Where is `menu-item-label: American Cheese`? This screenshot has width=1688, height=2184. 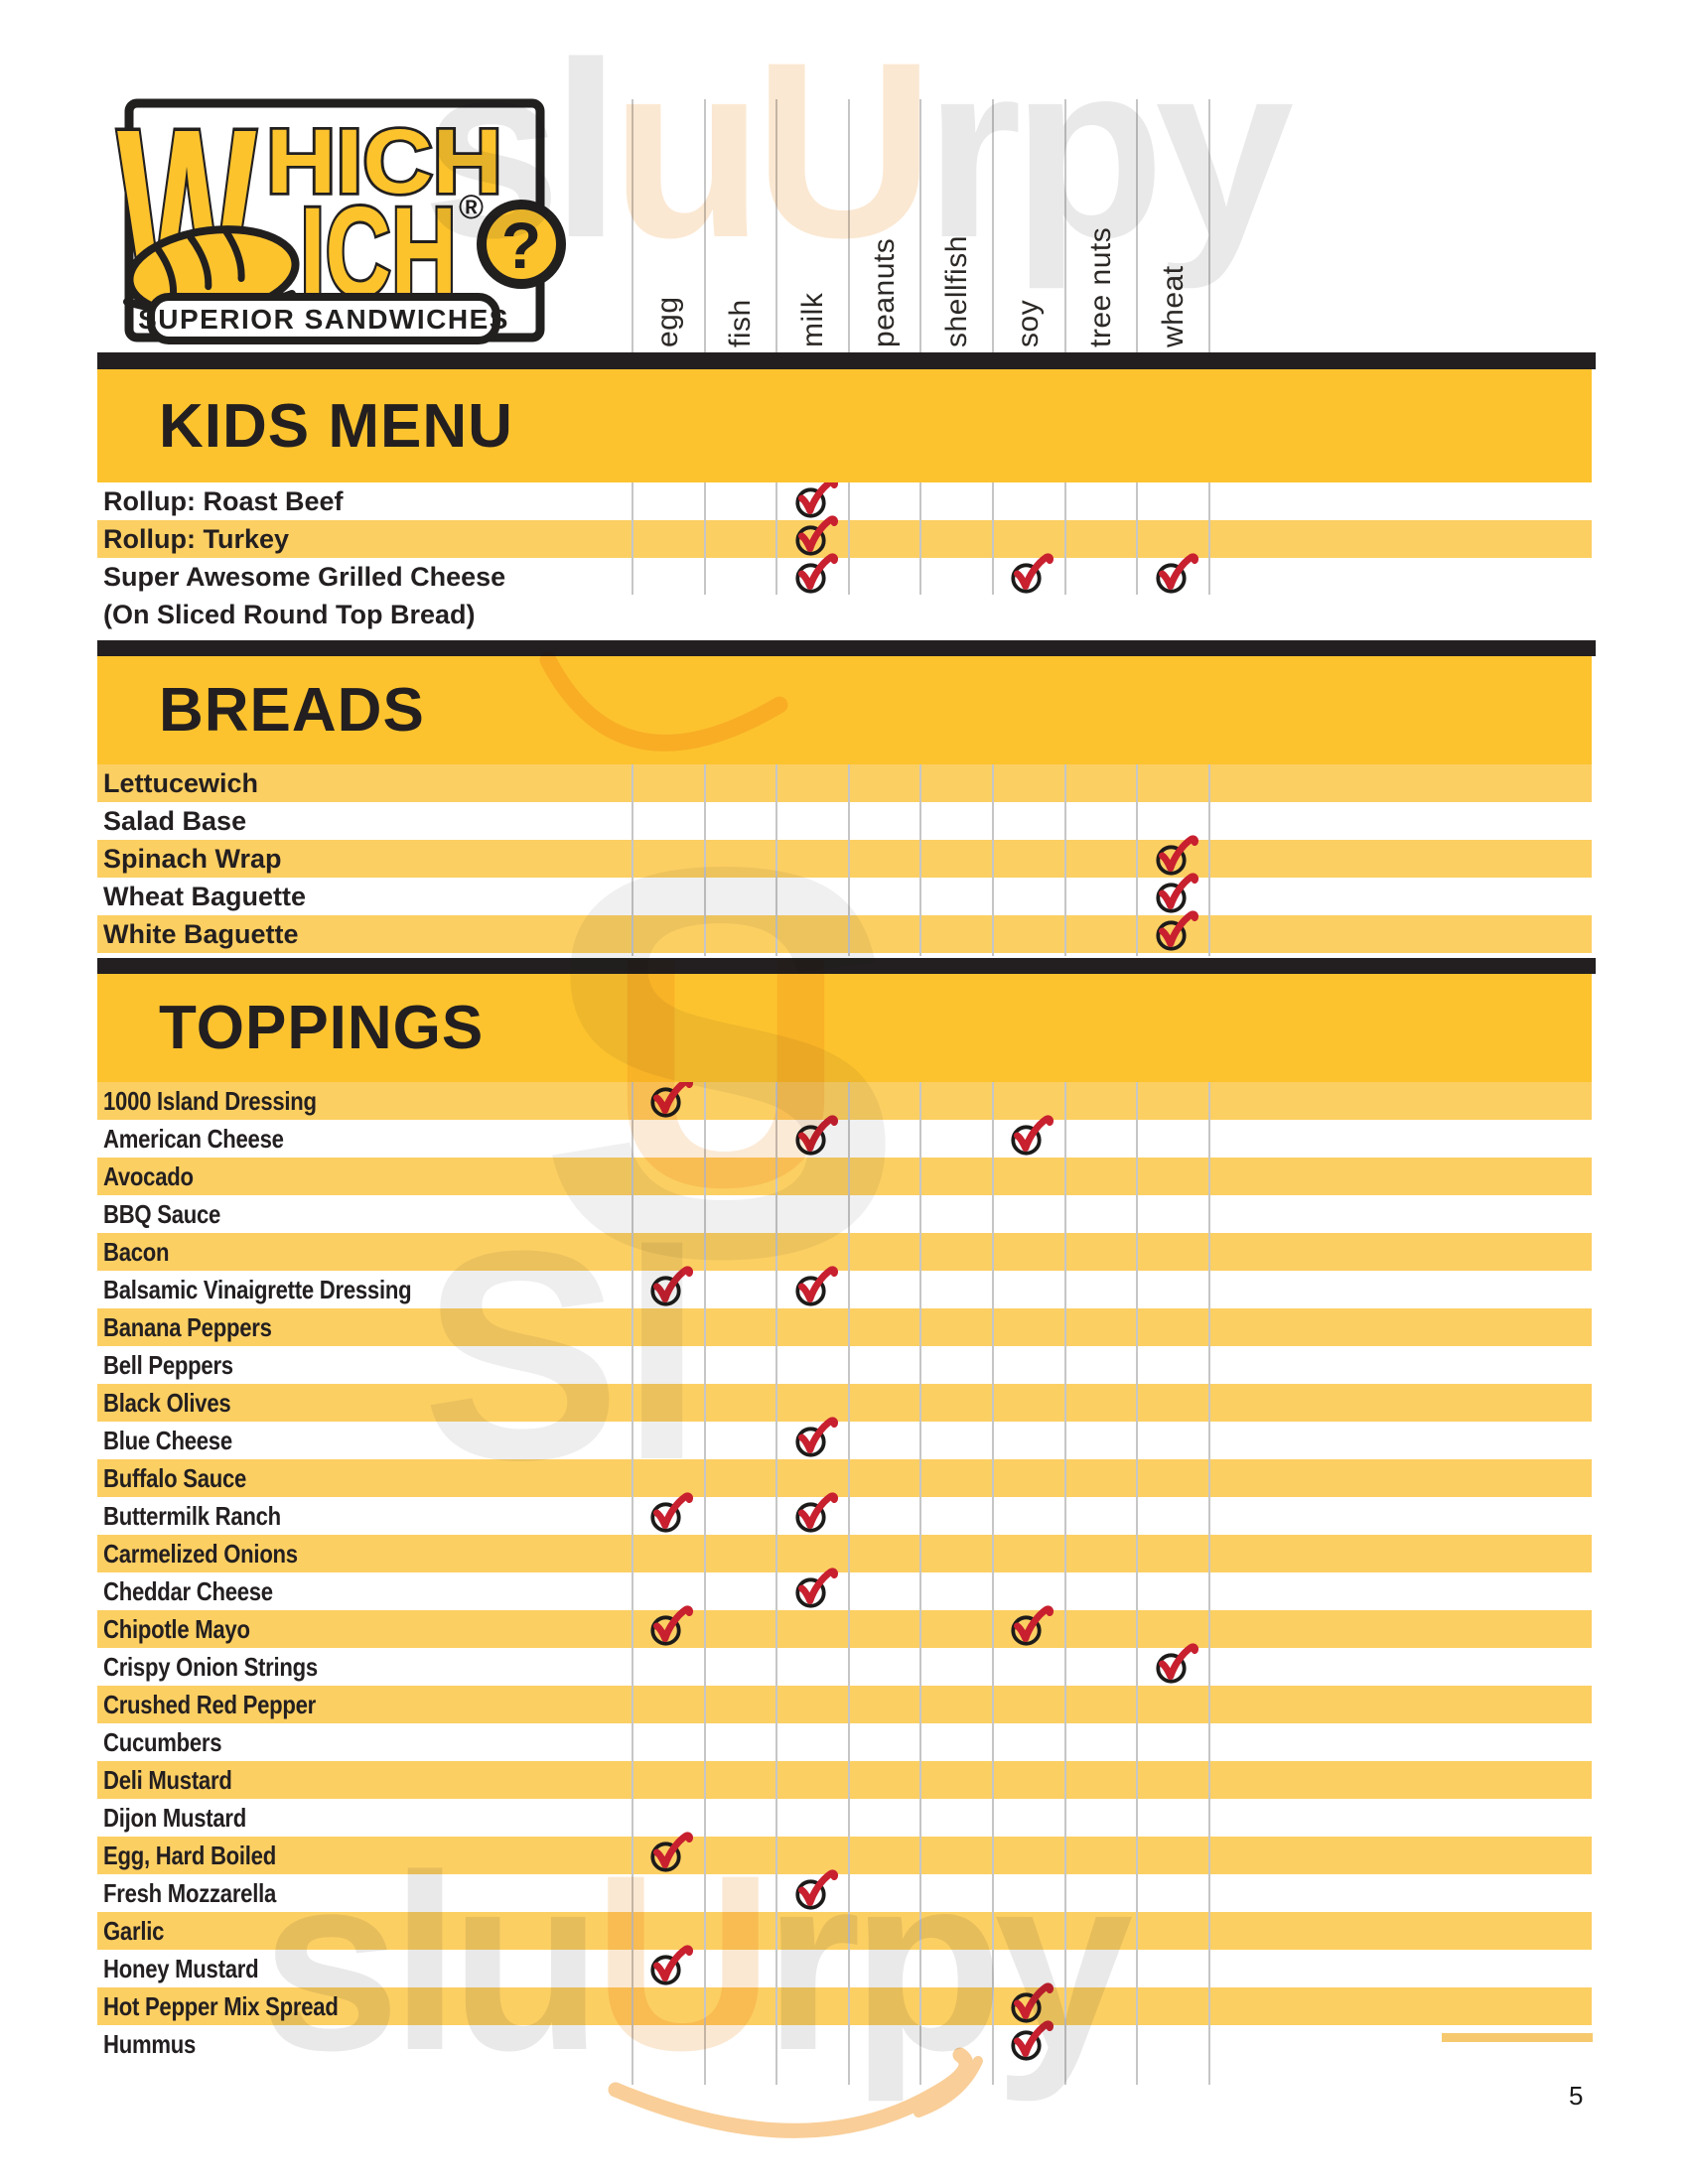
menu-item-label: American Cheese is located at coordinates (193, 1138).